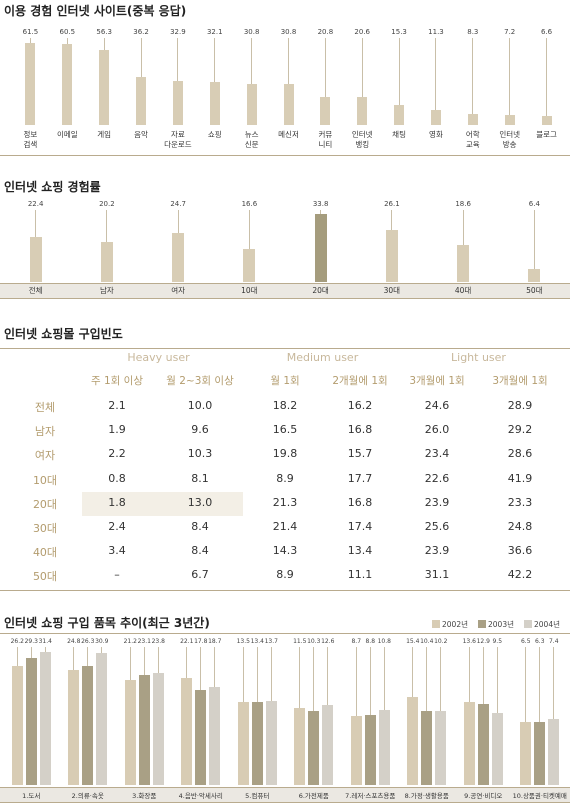 The image size is (570, 807). Describe the element at coordinates (501, 624) in the screenshot. I see `legend-label: 2003년` at that location.